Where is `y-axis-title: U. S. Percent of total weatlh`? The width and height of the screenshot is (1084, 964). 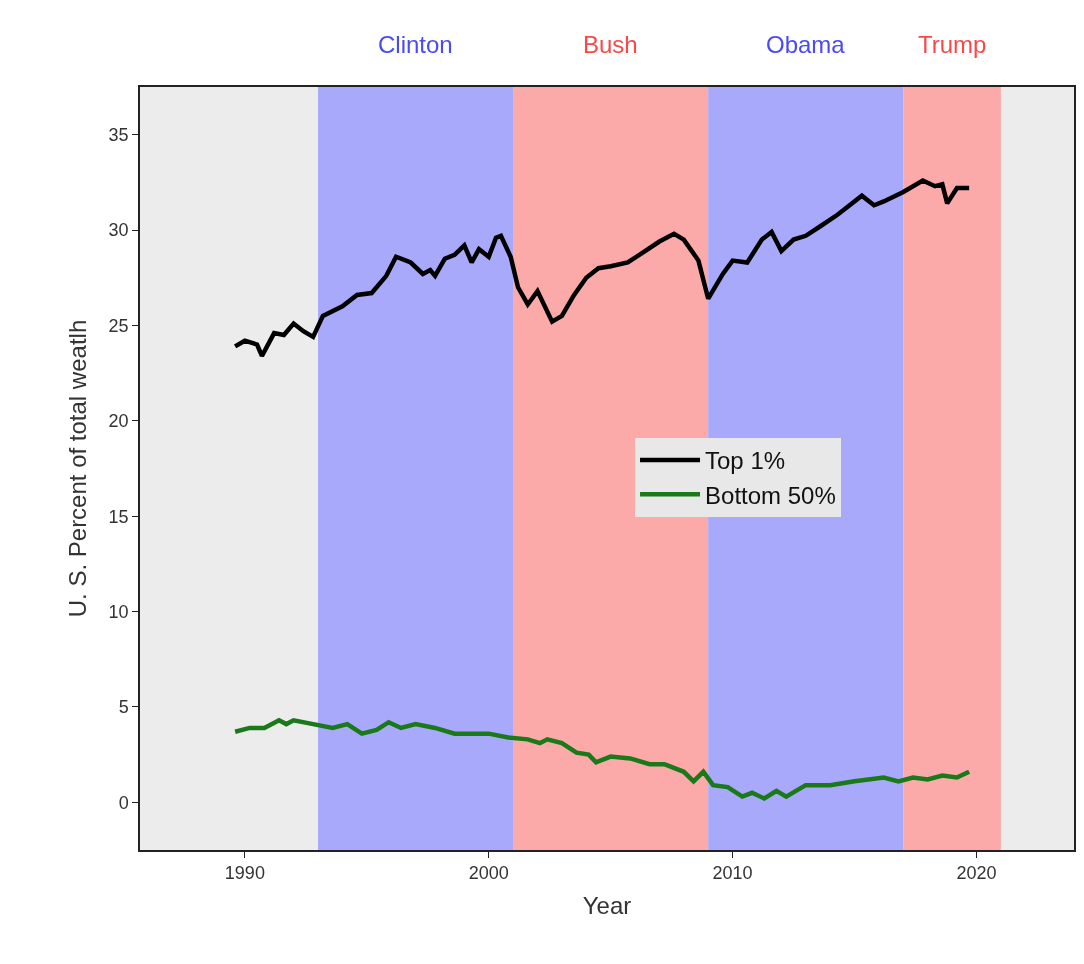
y-axis-title: U. S. Percent of total weatlh is located at coordinates (78, 468).